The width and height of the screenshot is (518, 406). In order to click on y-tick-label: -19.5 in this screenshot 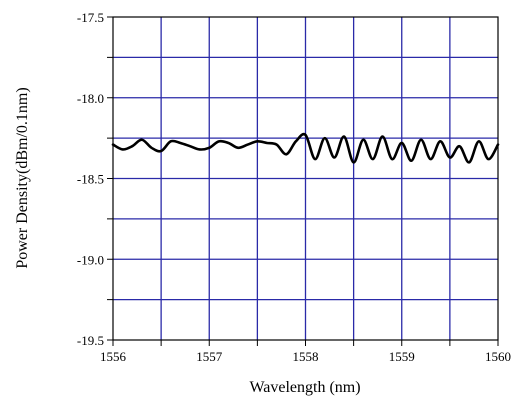, I will do `click(90, 340)`.